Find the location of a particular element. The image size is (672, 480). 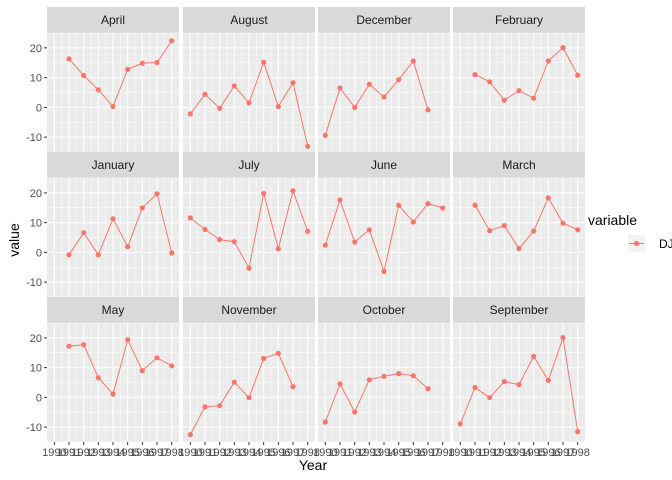

facet-strip-label: October is located at coordinates (384, 310).